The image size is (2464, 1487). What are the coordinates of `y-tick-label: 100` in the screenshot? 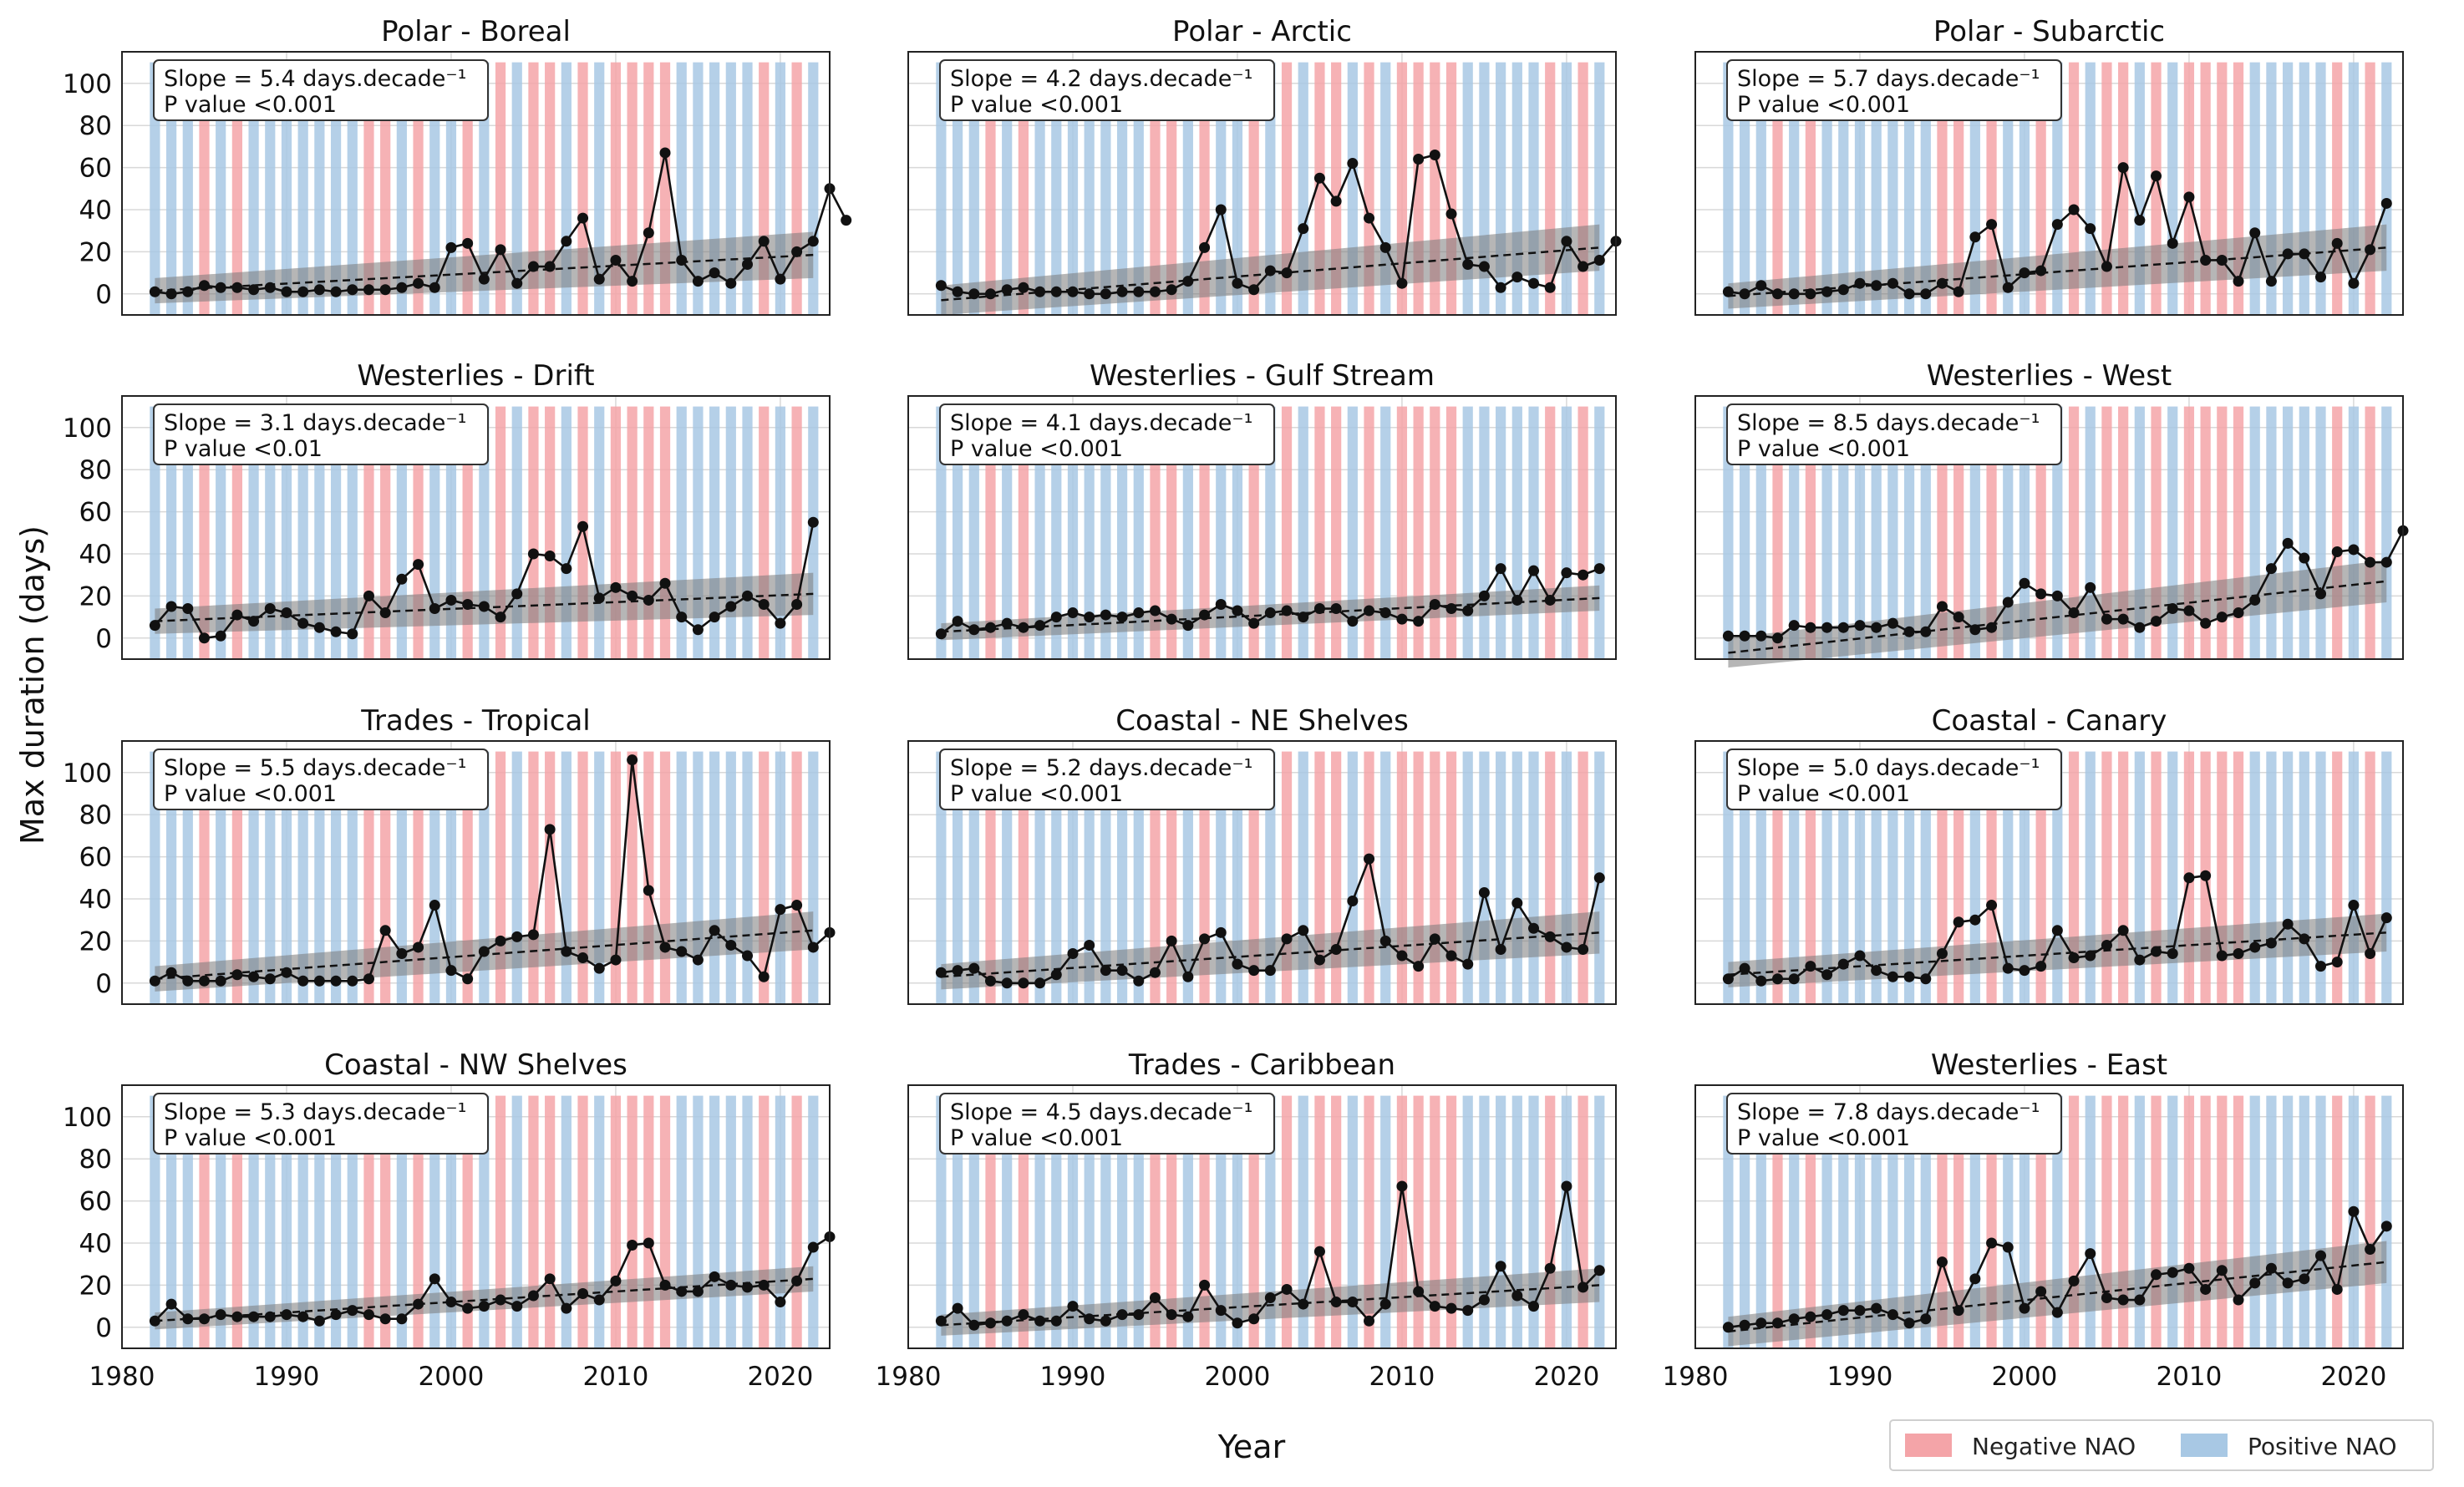 It's located at (87, 429).